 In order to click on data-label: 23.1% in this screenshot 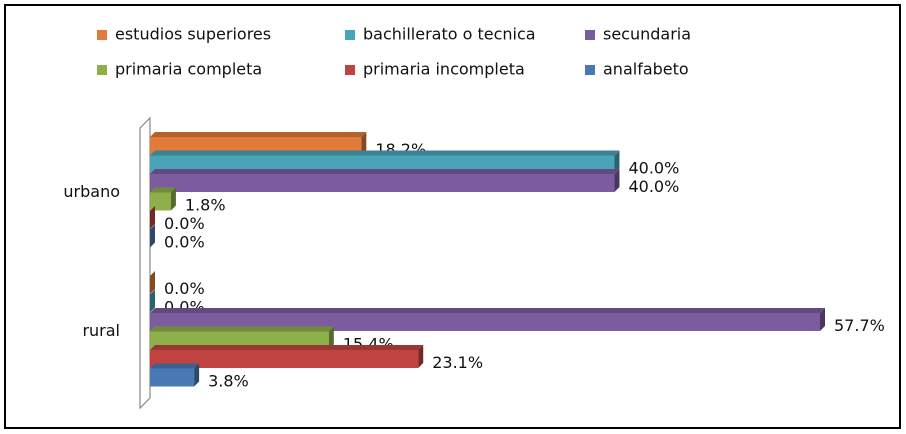, I will do `click(457, 362)`.